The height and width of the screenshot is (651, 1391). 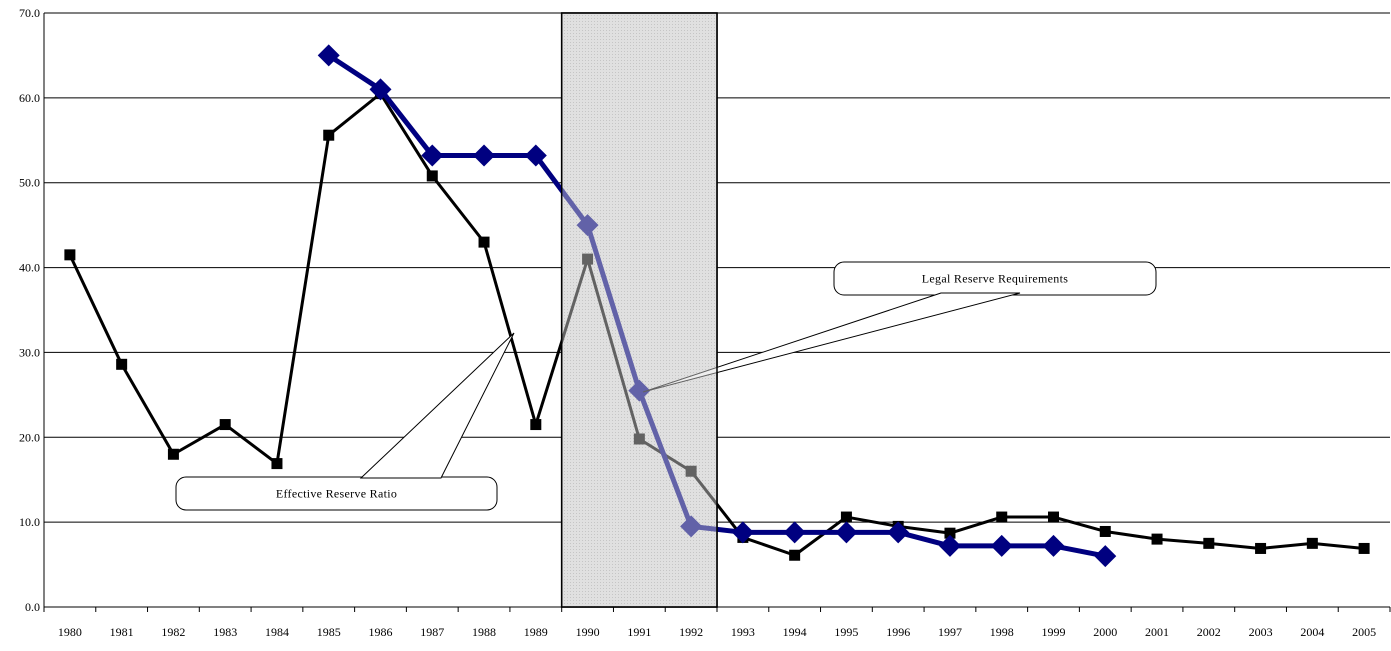 I want to click on x-tick-label: 1984, so click(x=277, y=632).